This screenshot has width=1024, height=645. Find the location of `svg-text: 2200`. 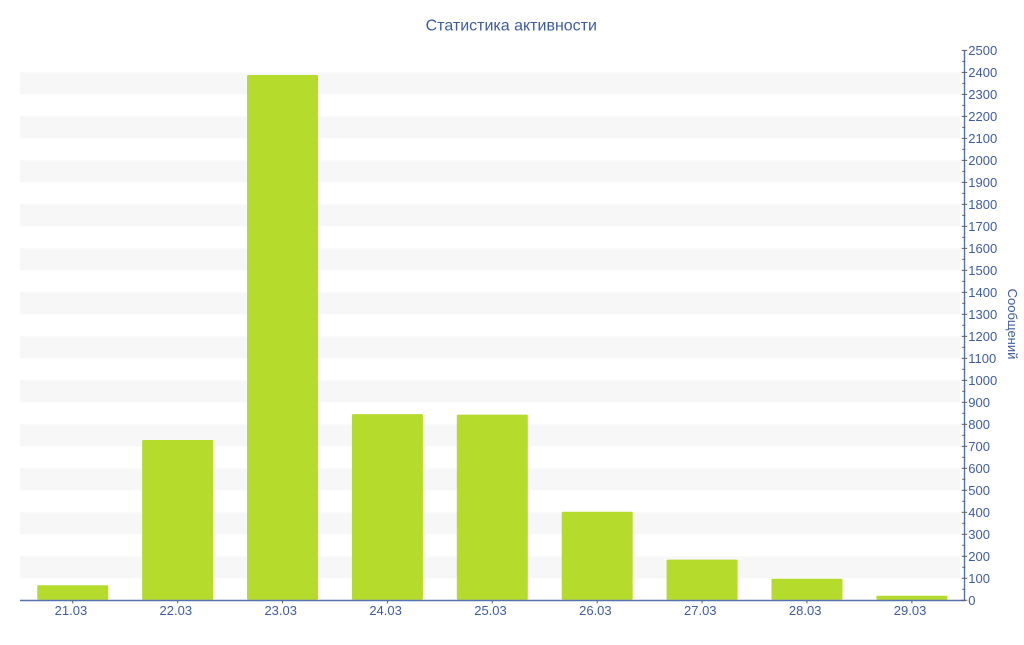

svg-text: 2200 is located at coordinates (982, 116).